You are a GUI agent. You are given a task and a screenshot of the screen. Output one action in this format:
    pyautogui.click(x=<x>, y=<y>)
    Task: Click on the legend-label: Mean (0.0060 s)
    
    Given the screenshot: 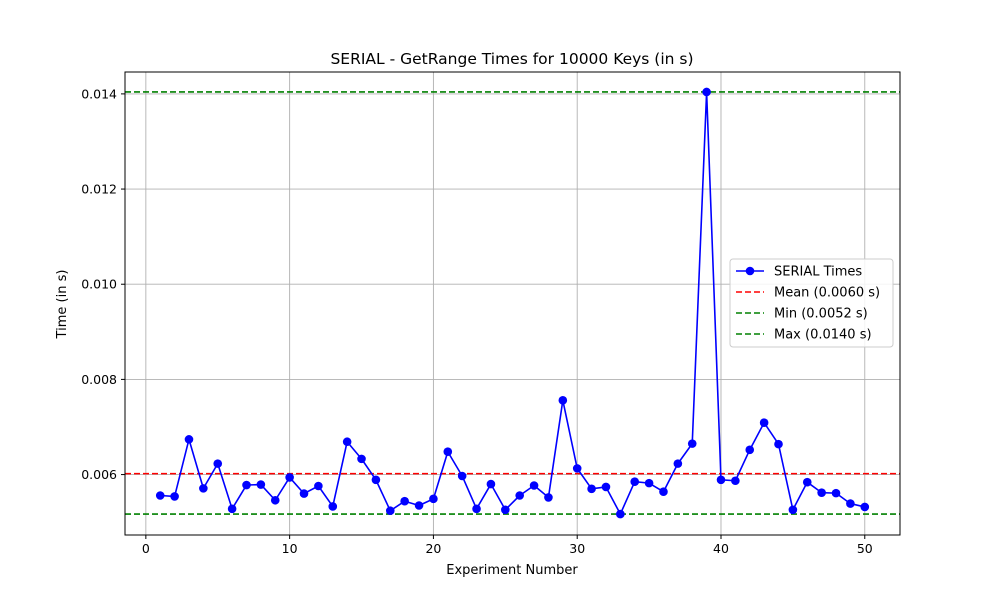 What is the action you would take?
    pyautogui.click(x=827, y=293)
    